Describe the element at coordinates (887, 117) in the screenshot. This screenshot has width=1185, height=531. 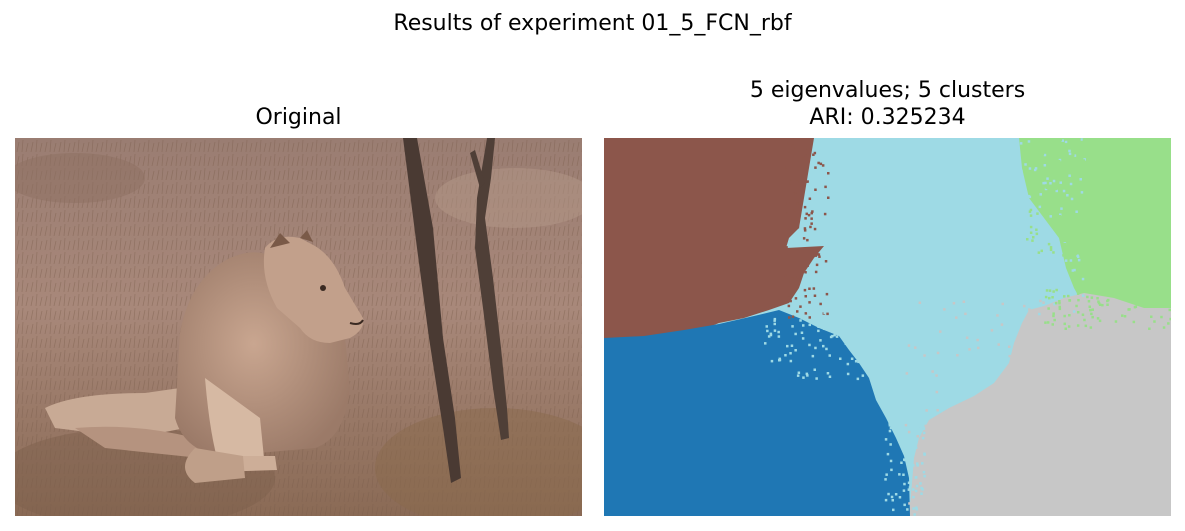
I see `segmentation-title-line2: ARI: 0.325234` at that location.